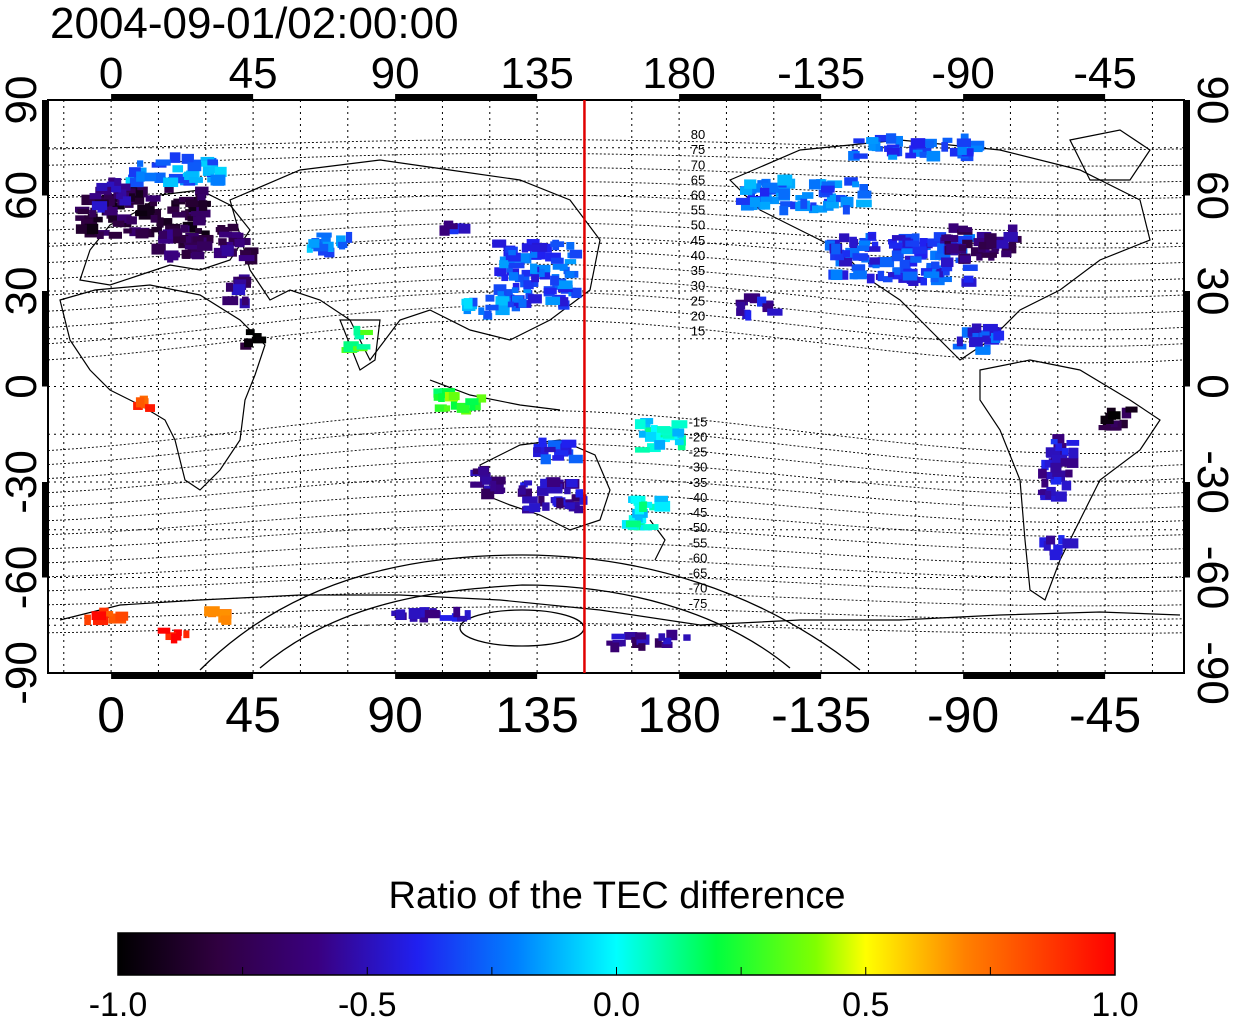  What do you see at coordinates (1212, 100) in the screenshot?
I see `lat-tick-label-right: 90` at bounding box center [1212, 100].